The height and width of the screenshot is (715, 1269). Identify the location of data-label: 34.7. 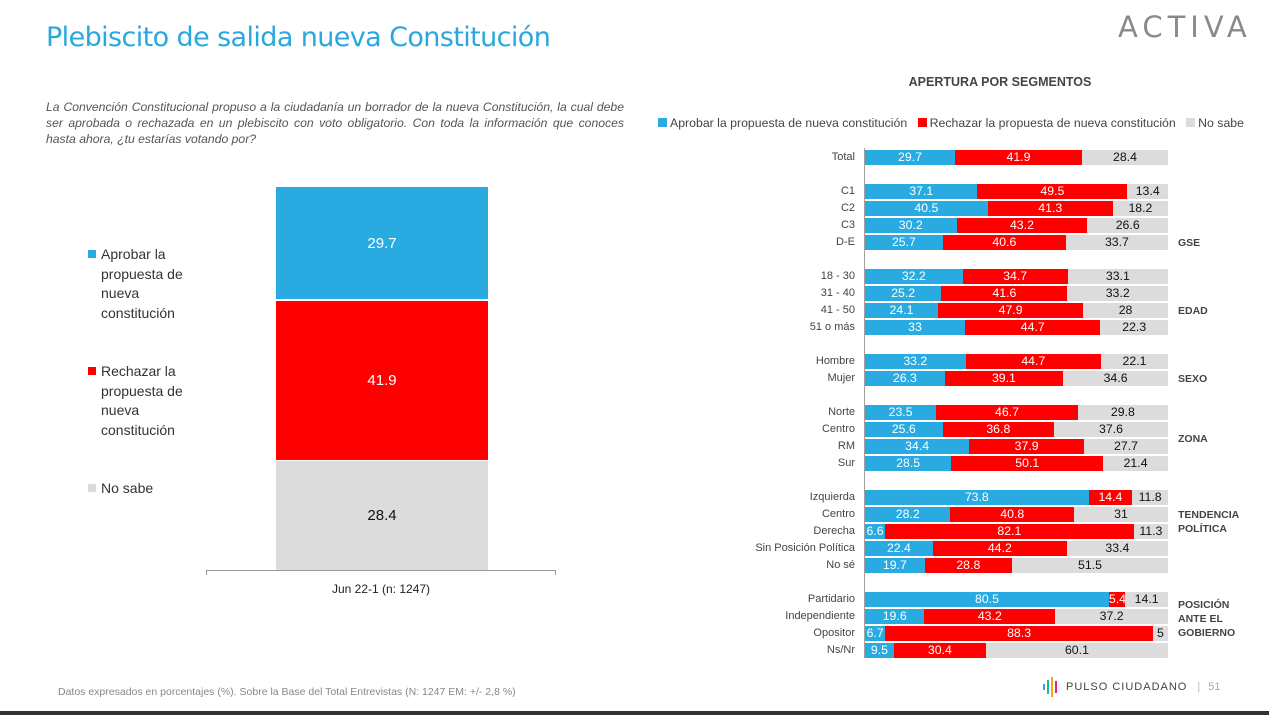
(1015, 276).